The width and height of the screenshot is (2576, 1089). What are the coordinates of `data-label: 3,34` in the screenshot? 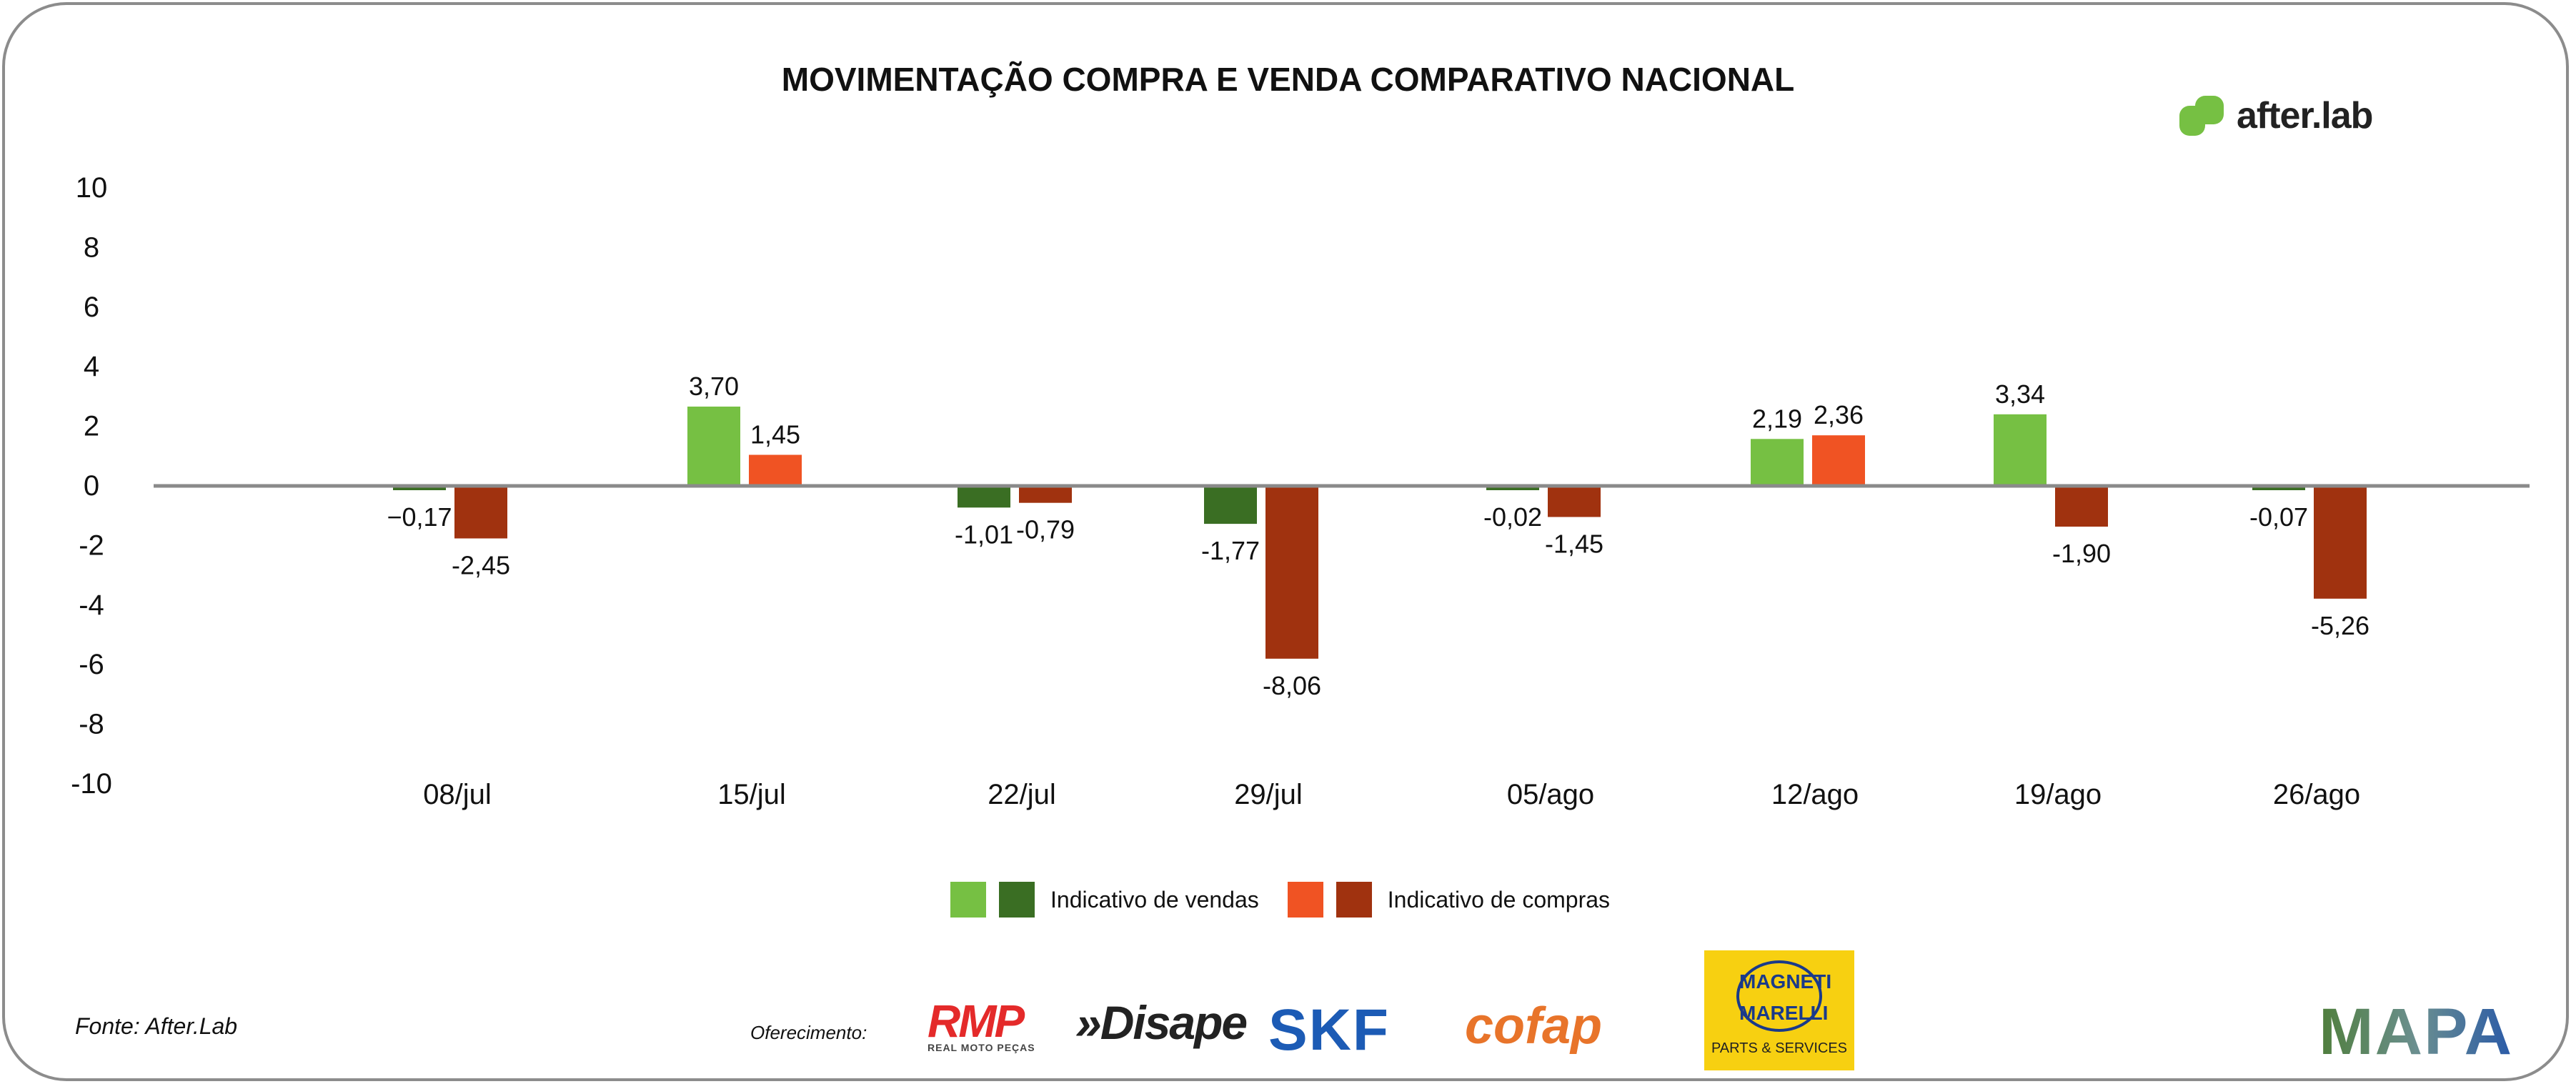 It's located at (2020, 394).